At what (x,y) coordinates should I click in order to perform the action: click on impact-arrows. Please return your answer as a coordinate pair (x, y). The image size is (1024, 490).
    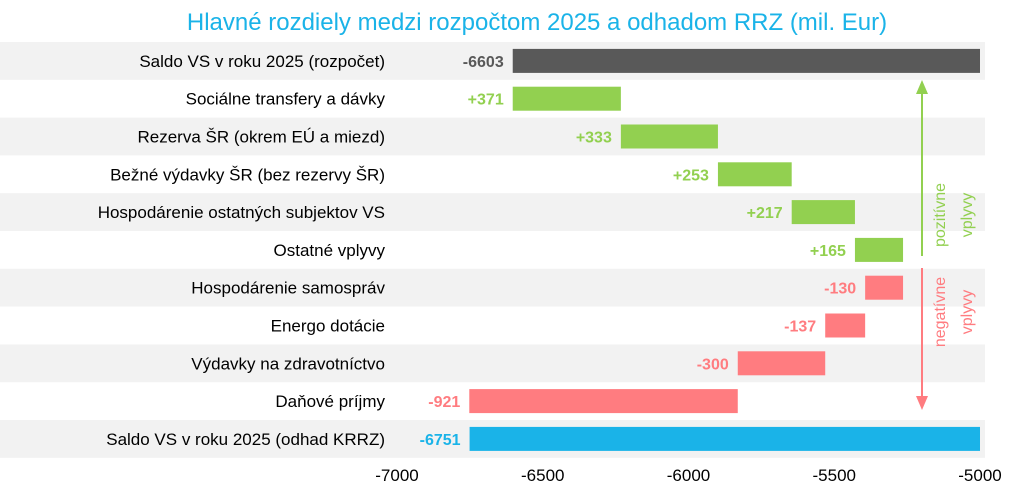
    Looking at the image, I should click on (922, 245).